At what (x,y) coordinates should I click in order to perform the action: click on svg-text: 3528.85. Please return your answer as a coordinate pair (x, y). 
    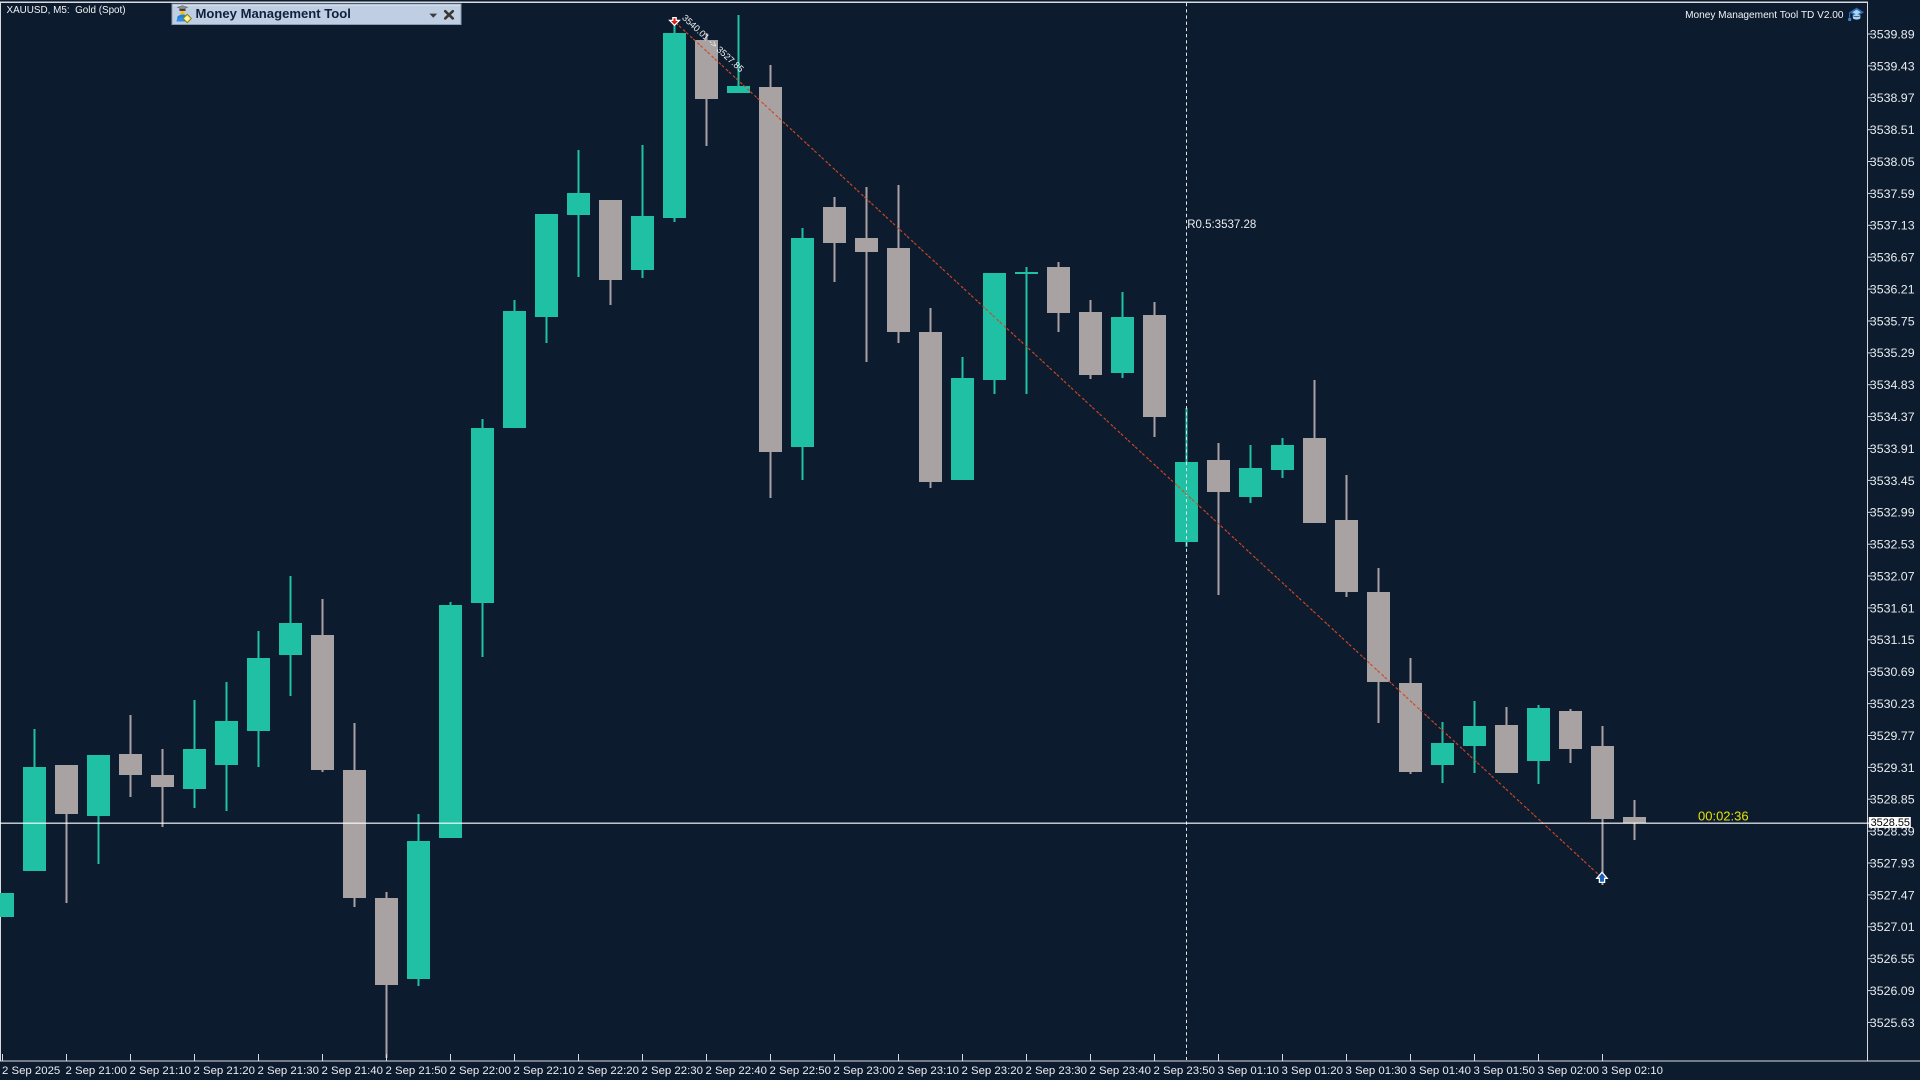
    Looking at the image, I should click on (1892, 800).